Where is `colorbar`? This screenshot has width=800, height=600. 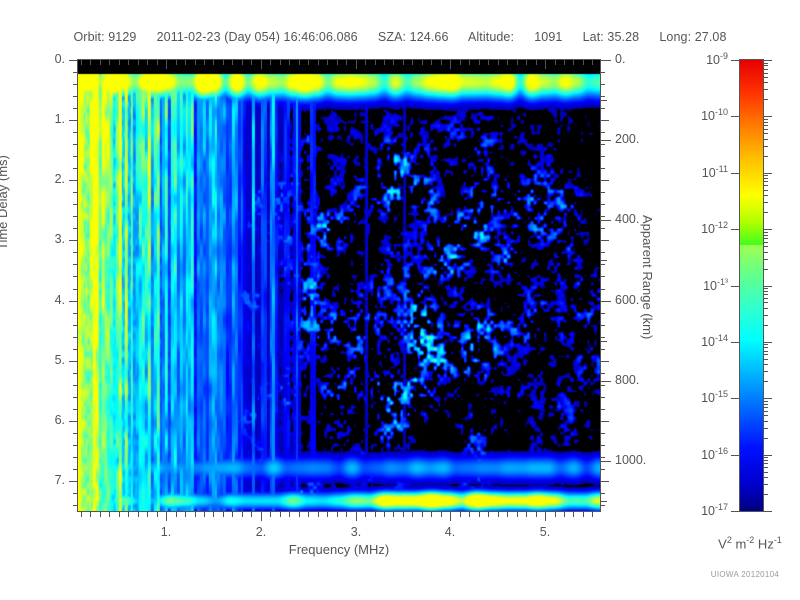 colorbar is located at coordinates (751, 285).